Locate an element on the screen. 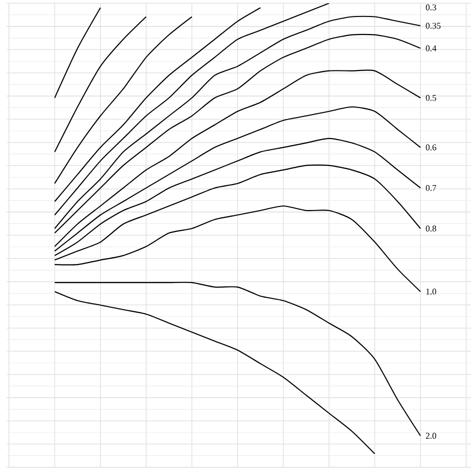 This screenshot has width=471, height=474. series-label: 0.7 is located at coordinates (431, 187).